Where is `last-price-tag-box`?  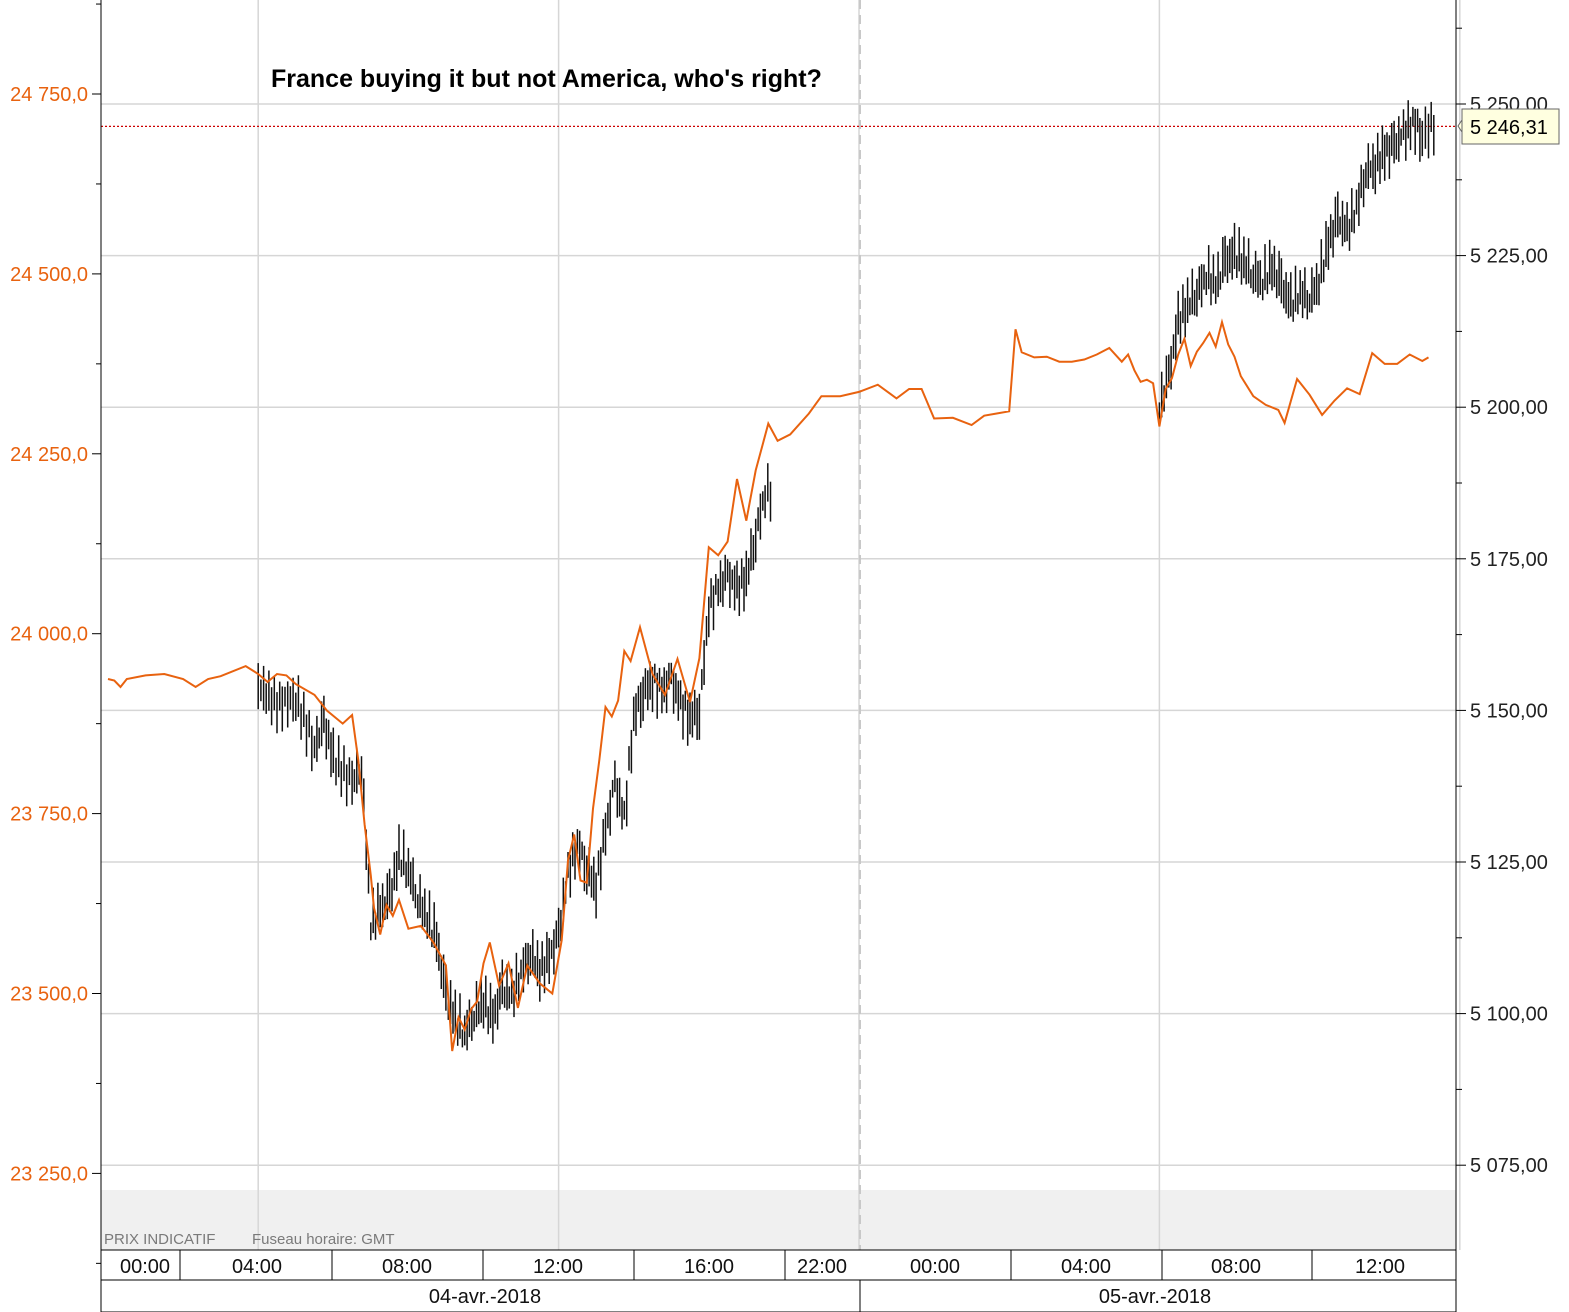 last-price-tag-box is located at coordinates (1510, 126).